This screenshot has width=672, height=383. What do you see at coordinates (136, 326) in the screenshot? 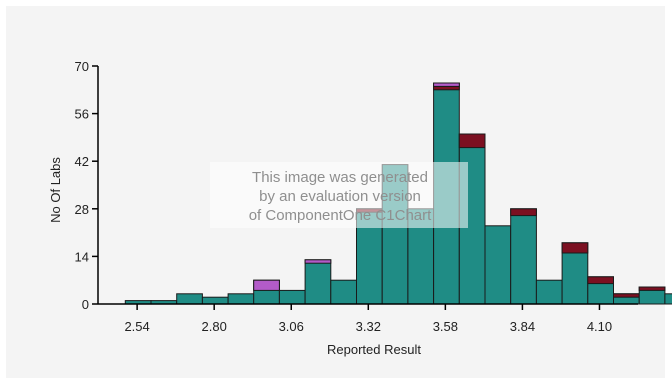
I see `x-tick-label: 2.54` at bounding box center [136, 326].